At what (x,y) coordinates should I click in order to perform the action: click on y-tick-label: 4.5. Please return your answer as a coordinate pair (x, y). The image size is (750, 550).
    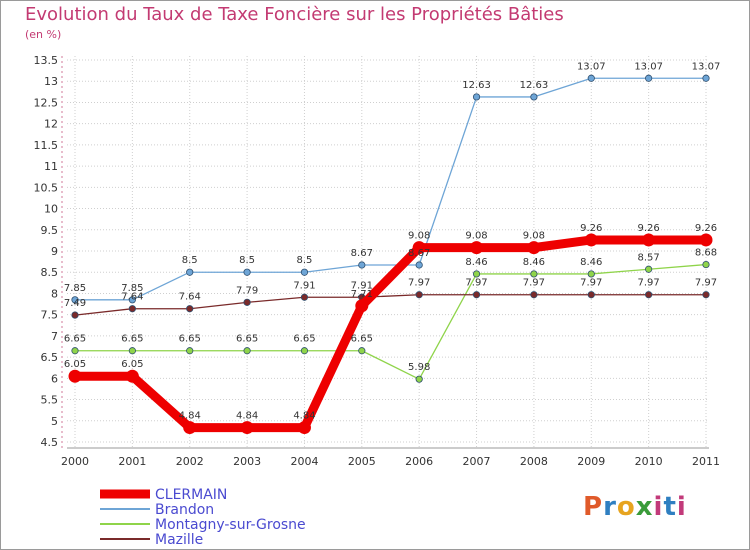
    Looking at the image, I should click on (50, 442).